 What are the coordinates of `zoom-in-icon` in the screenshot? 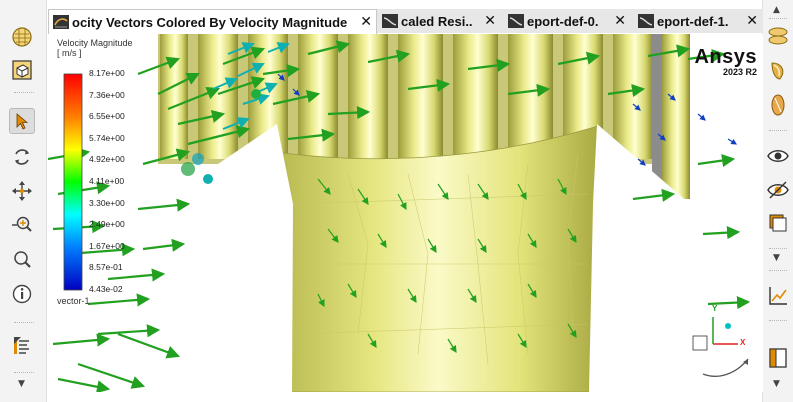 It's located at (22, 225).